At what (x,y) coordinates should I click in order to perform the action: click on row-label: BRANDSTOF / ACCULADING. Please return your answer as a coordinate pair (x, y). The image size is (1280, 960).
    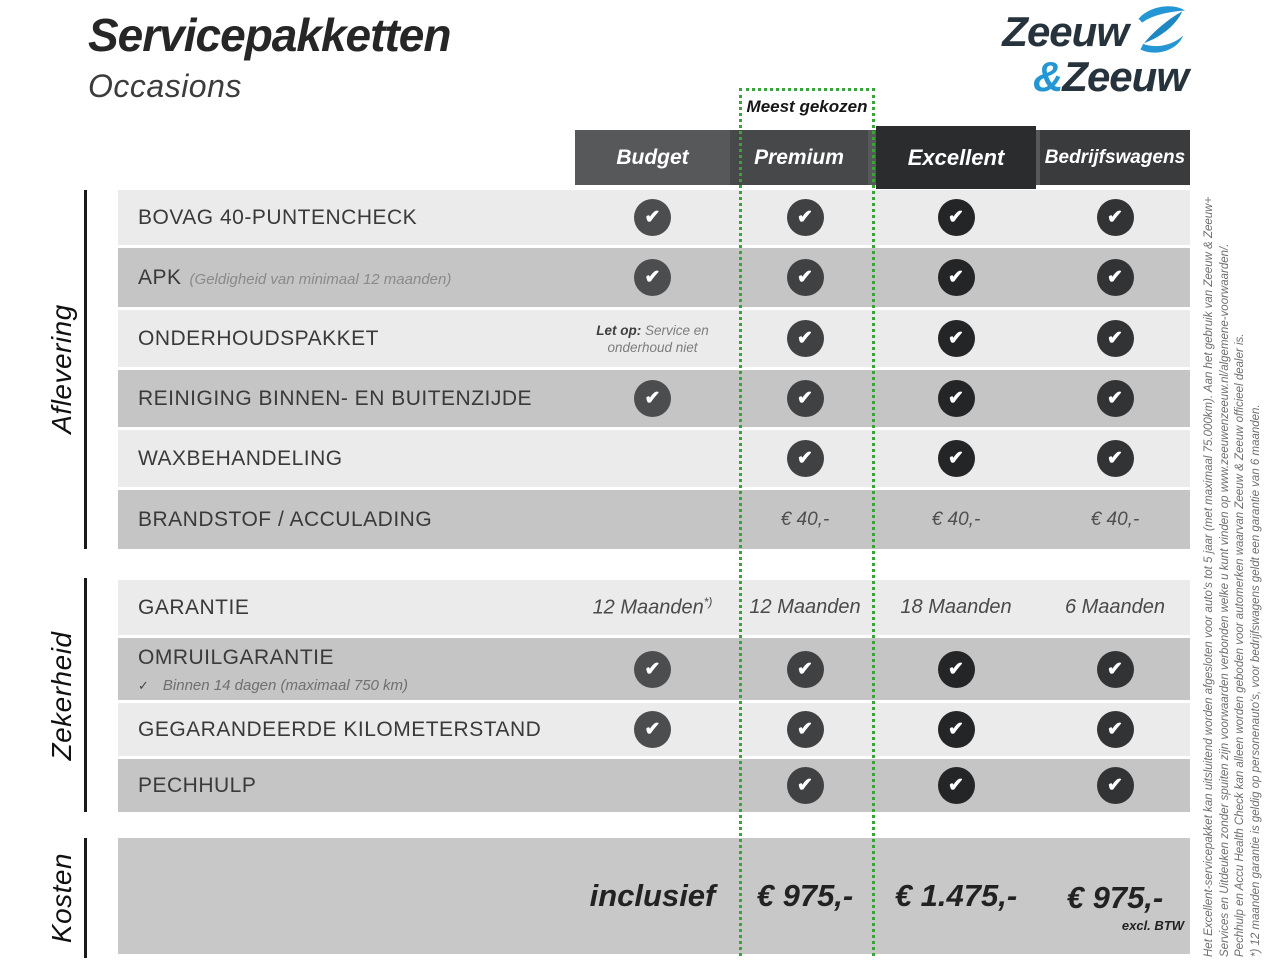
    Looking at the image, I should click on (285, 519).